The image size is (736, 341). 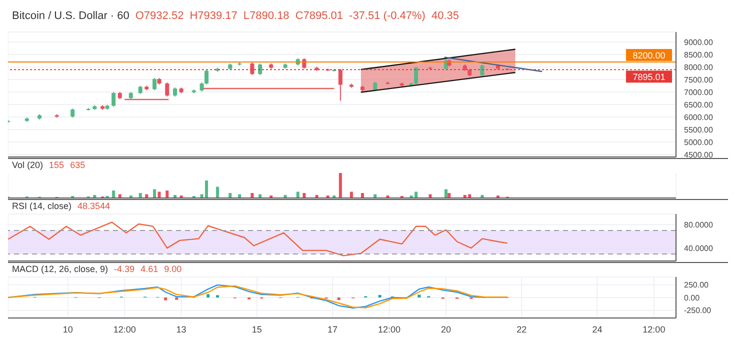 I want to click on text: -4.39, so click(x=124, y=269).